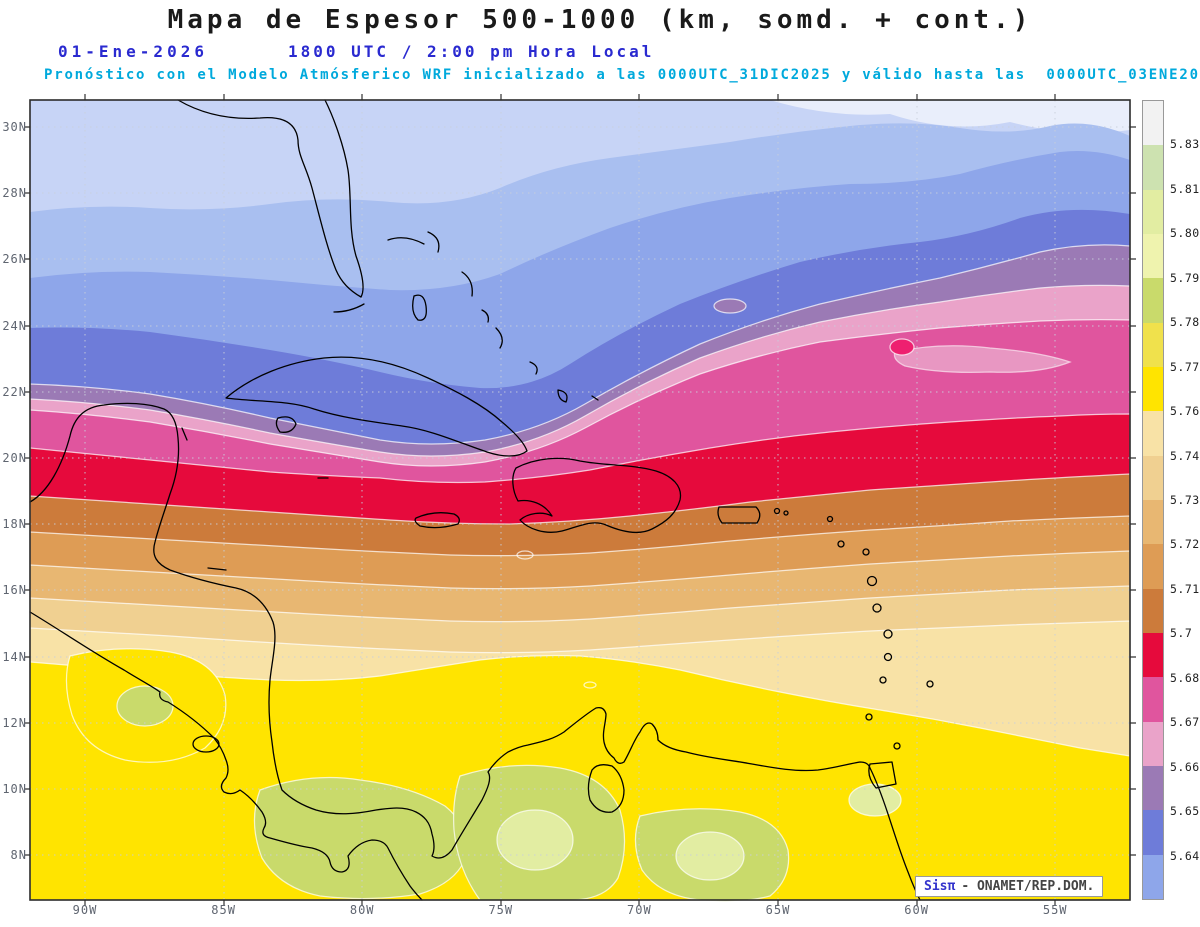 Image resolution: width=1200 pixels, height=927 pixels. I want to click on colorbar-label: 5.736, so click(1185, 499).